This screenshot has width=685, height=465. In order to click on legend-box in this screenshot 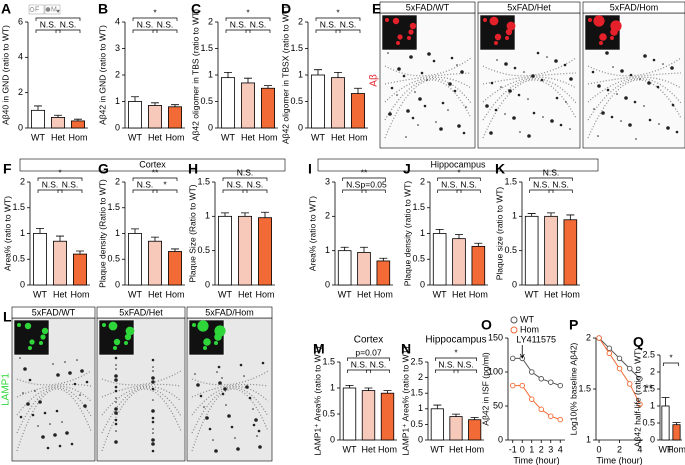, I will do `click(36, 9)`.